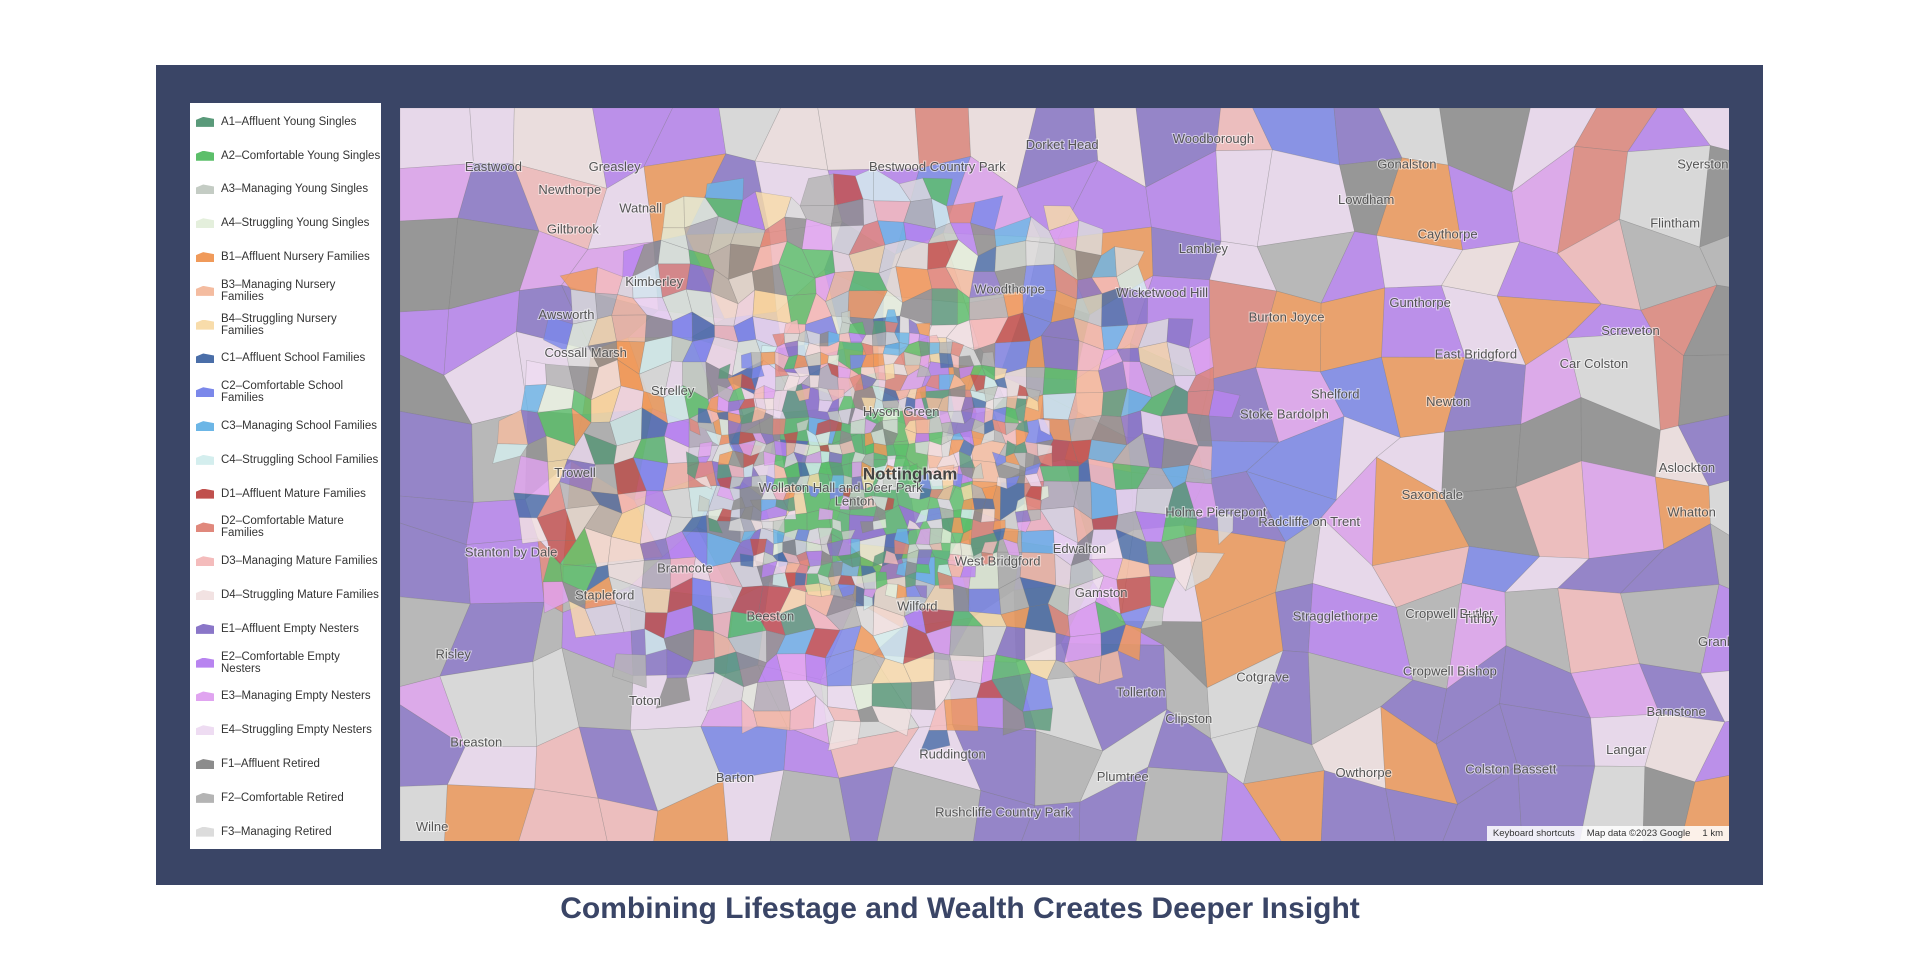  What do you see at coordinates (285, 359) in the screenshot?
I see `legend-item: C1–Affluent School Families` at bounding box center [285, 359].